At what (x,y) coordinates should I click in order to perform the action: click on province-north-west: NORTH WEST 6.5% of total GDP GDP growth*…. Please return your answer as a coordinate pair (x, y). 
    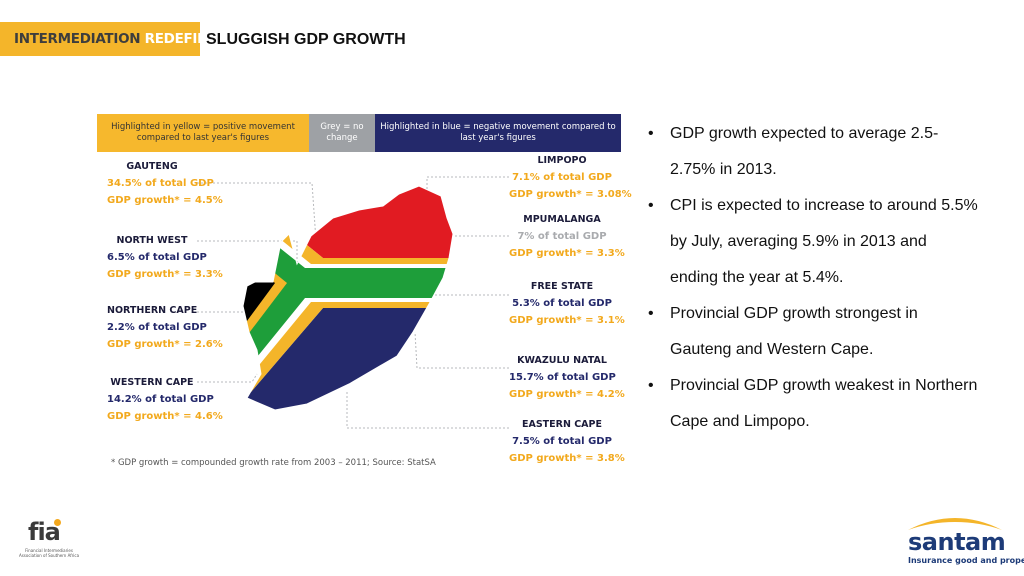
    Looking at the image, I should click on (165, 257).